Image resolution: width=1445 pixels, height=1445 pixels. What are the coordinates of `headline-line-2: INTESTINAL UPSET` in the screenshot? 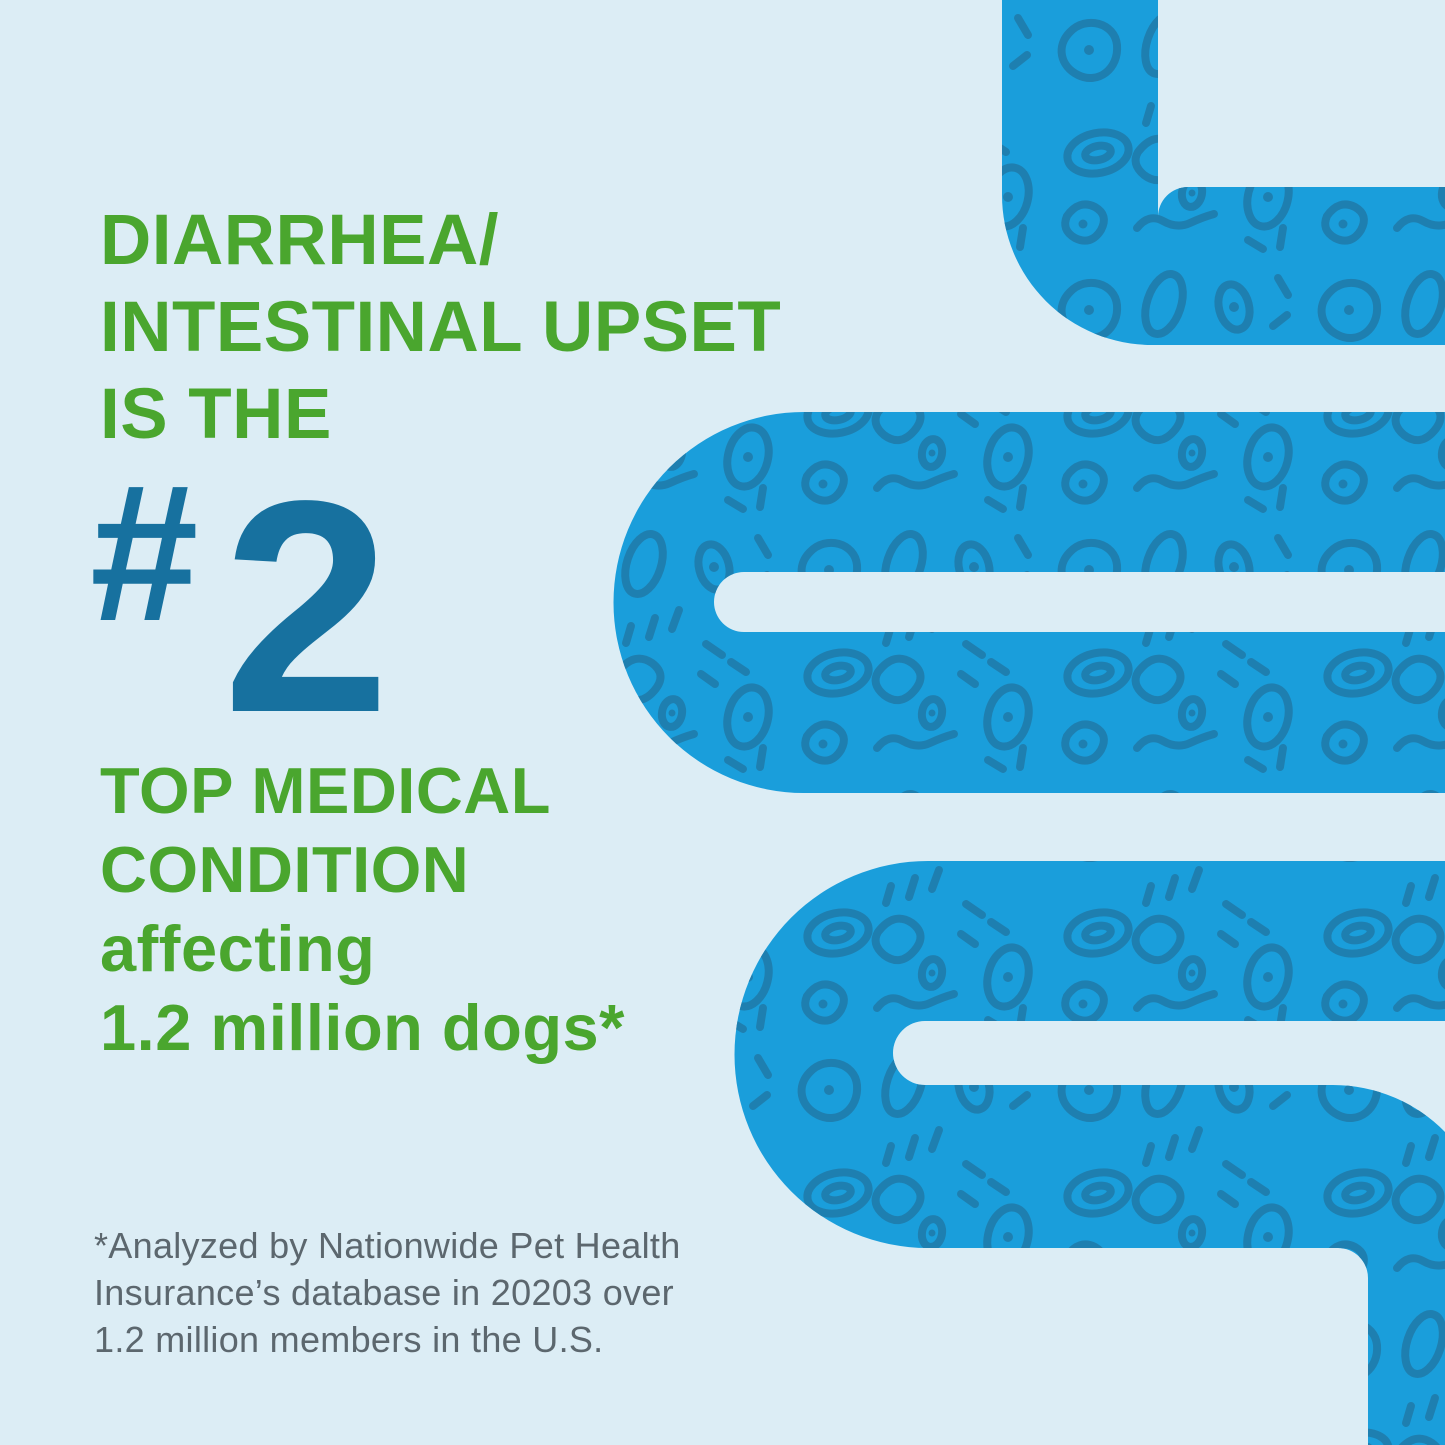 It's located at (441, 327).